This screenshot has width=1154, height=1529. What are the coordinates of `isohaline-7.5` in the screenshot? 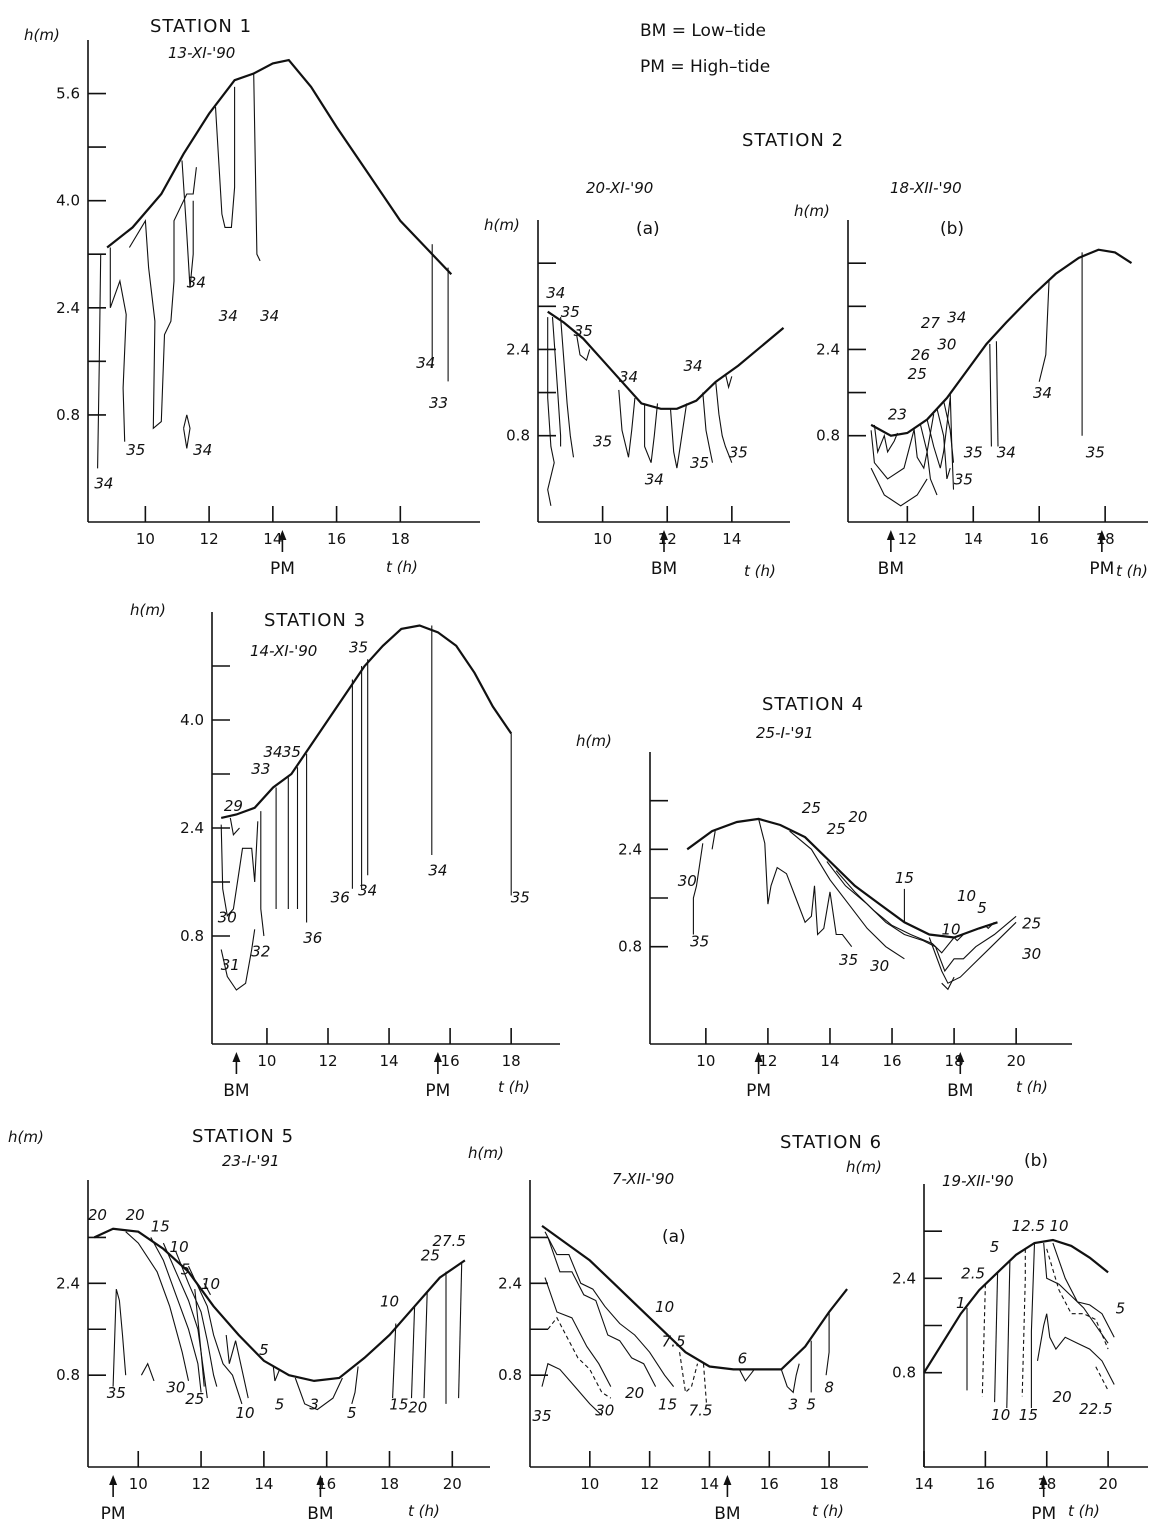 It's located at (689, 1373).